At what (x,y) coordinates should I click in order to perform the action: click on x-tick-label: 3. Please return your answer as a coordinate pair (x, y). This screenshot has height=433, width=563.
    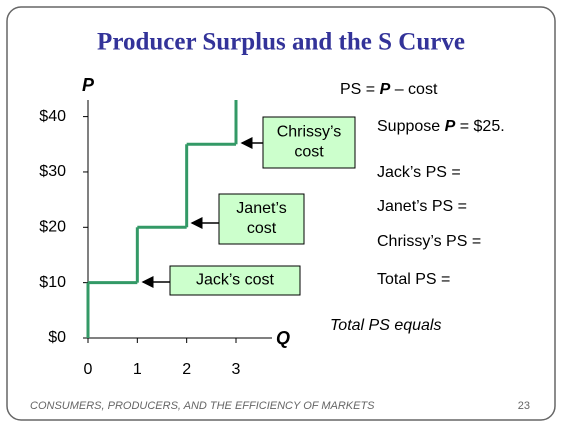
    Looking at the image, I should click on (236, 369).